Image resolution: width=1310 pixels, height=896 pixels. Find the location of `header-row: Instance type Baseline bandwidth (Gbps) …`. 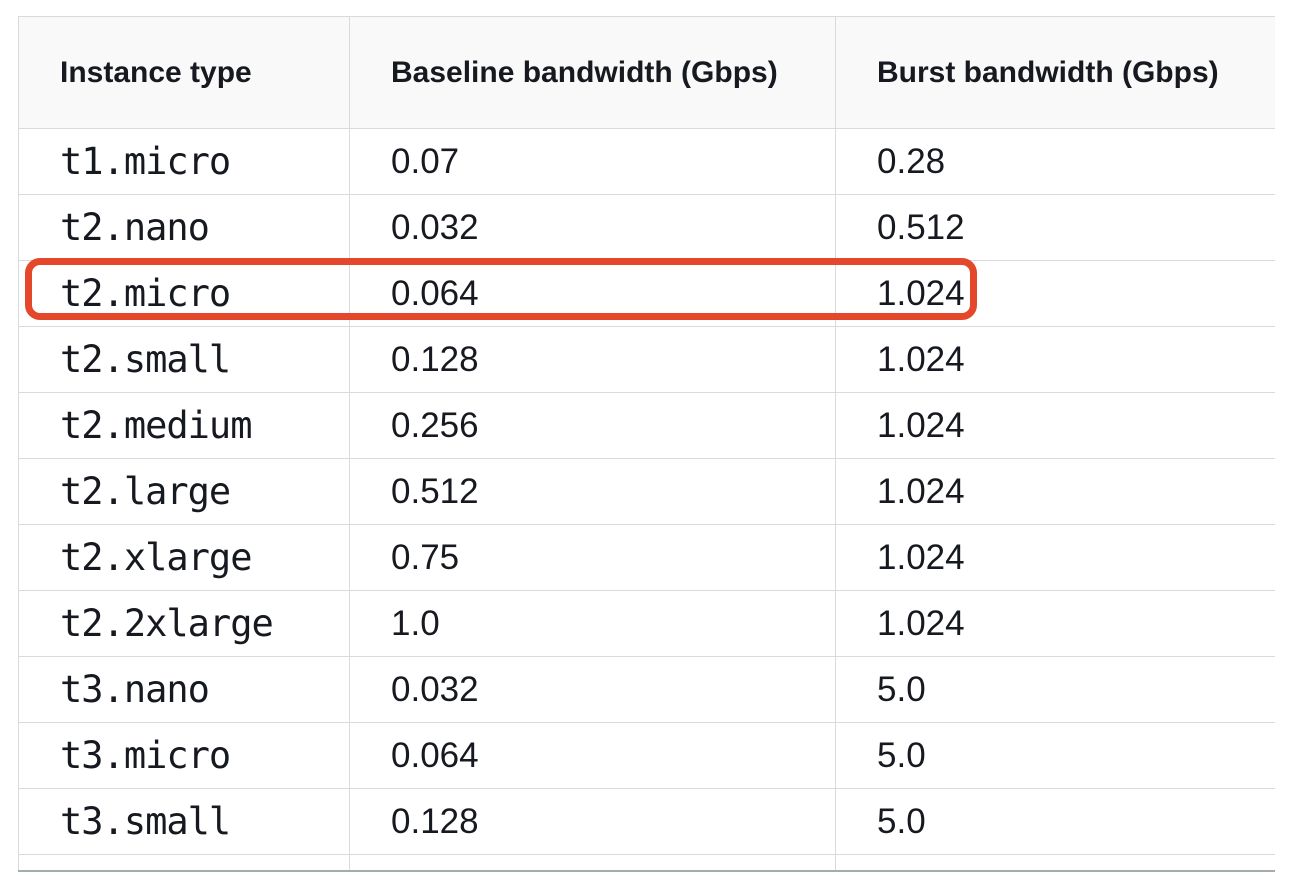

header-row: Instance type Baseline bandwidth (Gbps) … is located at coordinates (646, 72).